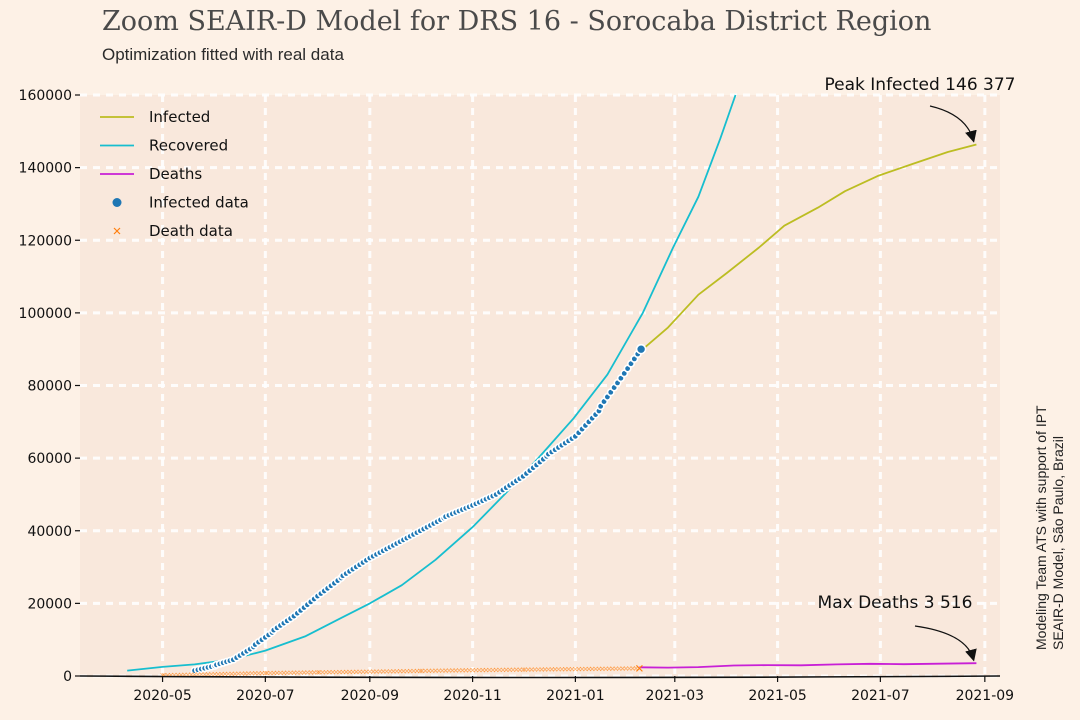 The image size is (1080, 720). I want to click on x-tick-label: 2021-03, so click(675, 696).